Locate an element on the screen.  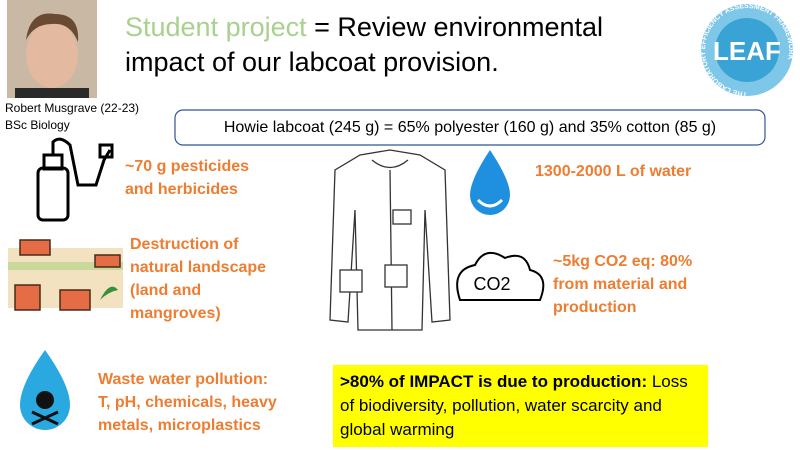
title-rest: impact of our labcoat provision. is located at coordinates (312, 62).